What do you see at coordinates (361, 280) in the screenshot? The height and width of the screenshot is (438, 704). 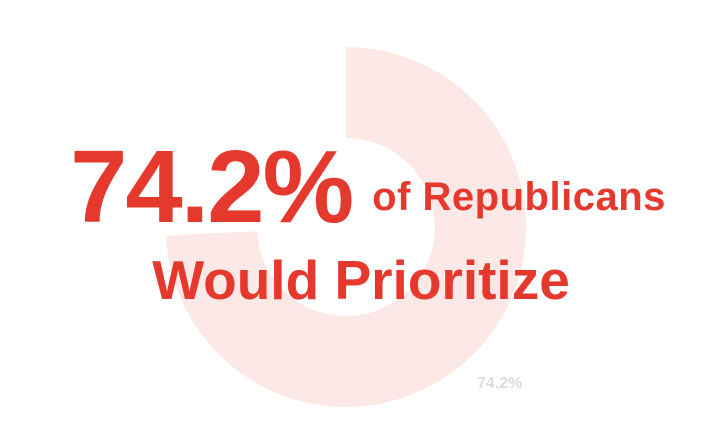 I see `headline-line2: Would Prioritize` at bounding box center [361, 280].